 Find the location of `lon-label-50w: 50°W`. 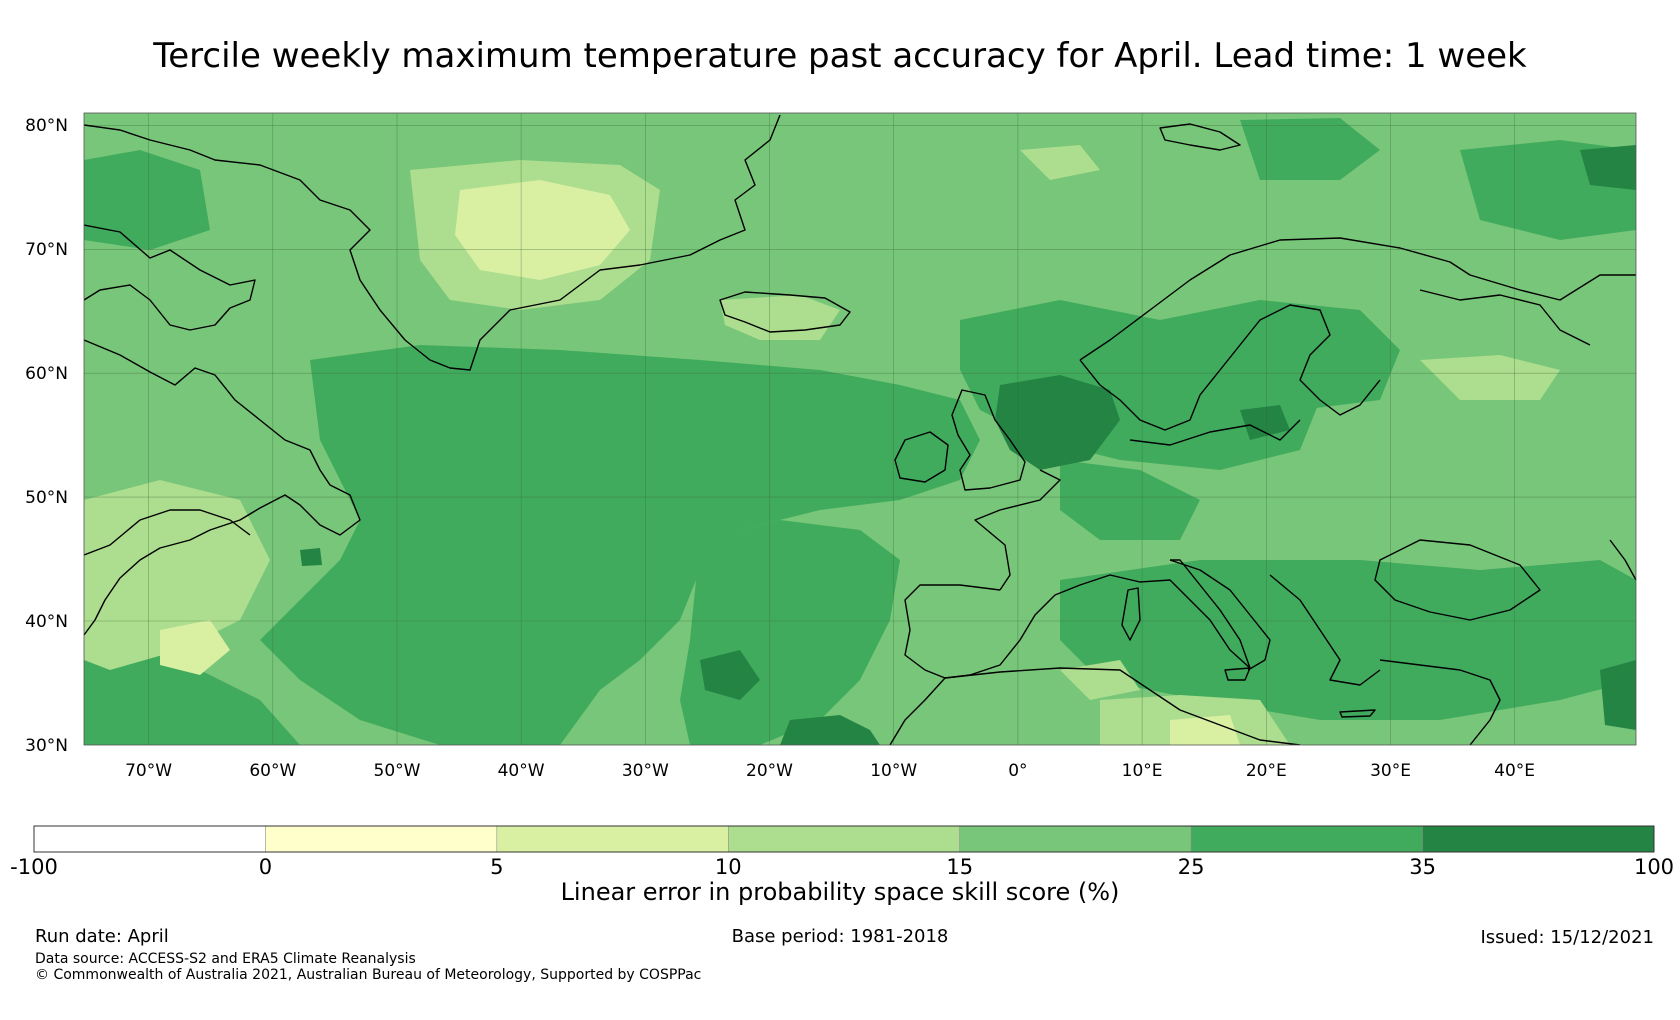

lon-label-50w: 50°W is located at coordinates (397, 771).